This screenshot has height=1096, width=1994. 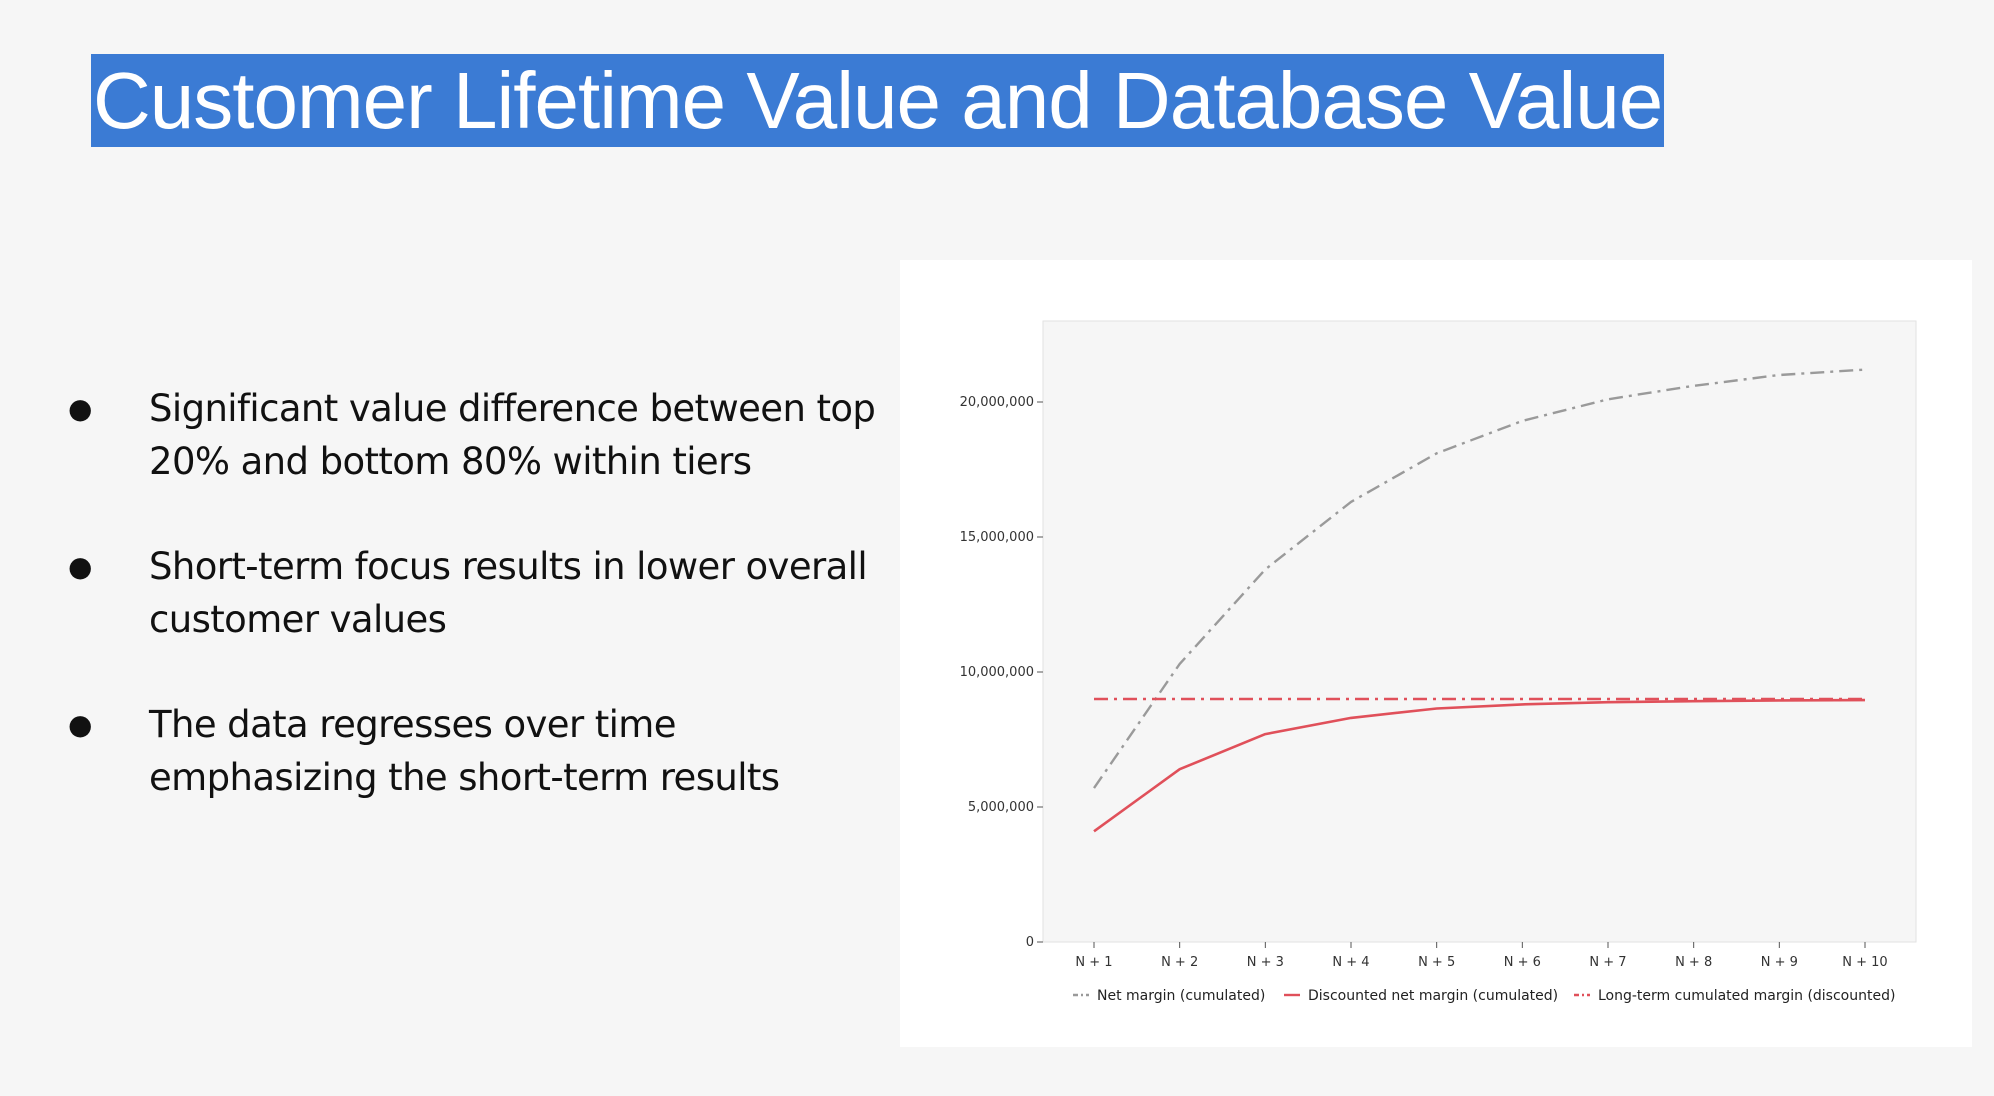 What do you see at coordinates (1181, 996) in the screenshot?
I see `legend-label: Net margin (cumulated)` at bounding box center [1181, 996].